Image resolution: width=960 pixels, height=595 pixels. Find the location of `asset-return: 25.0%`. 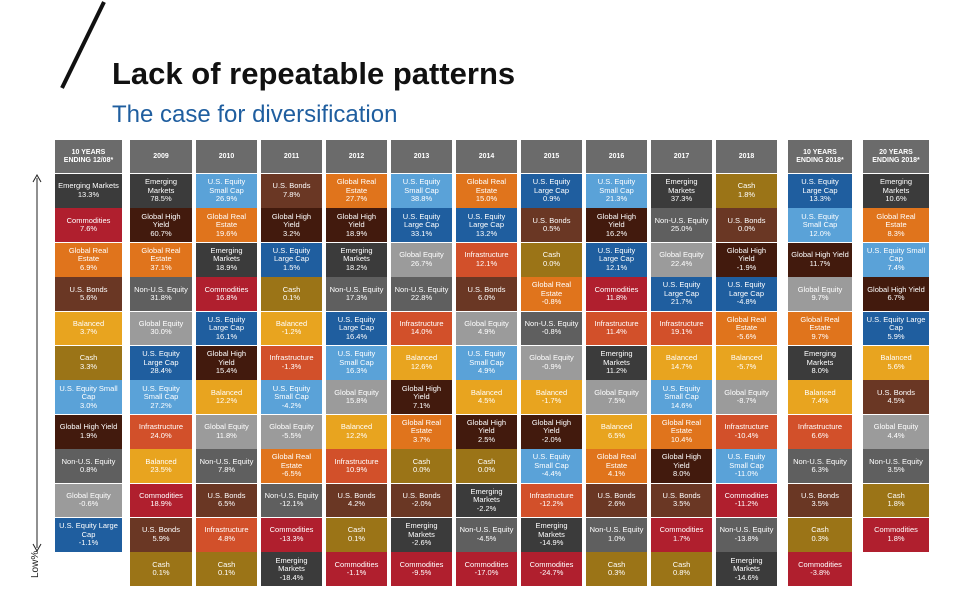

asset-return: 25.0% is located at coordinates (681, 229).